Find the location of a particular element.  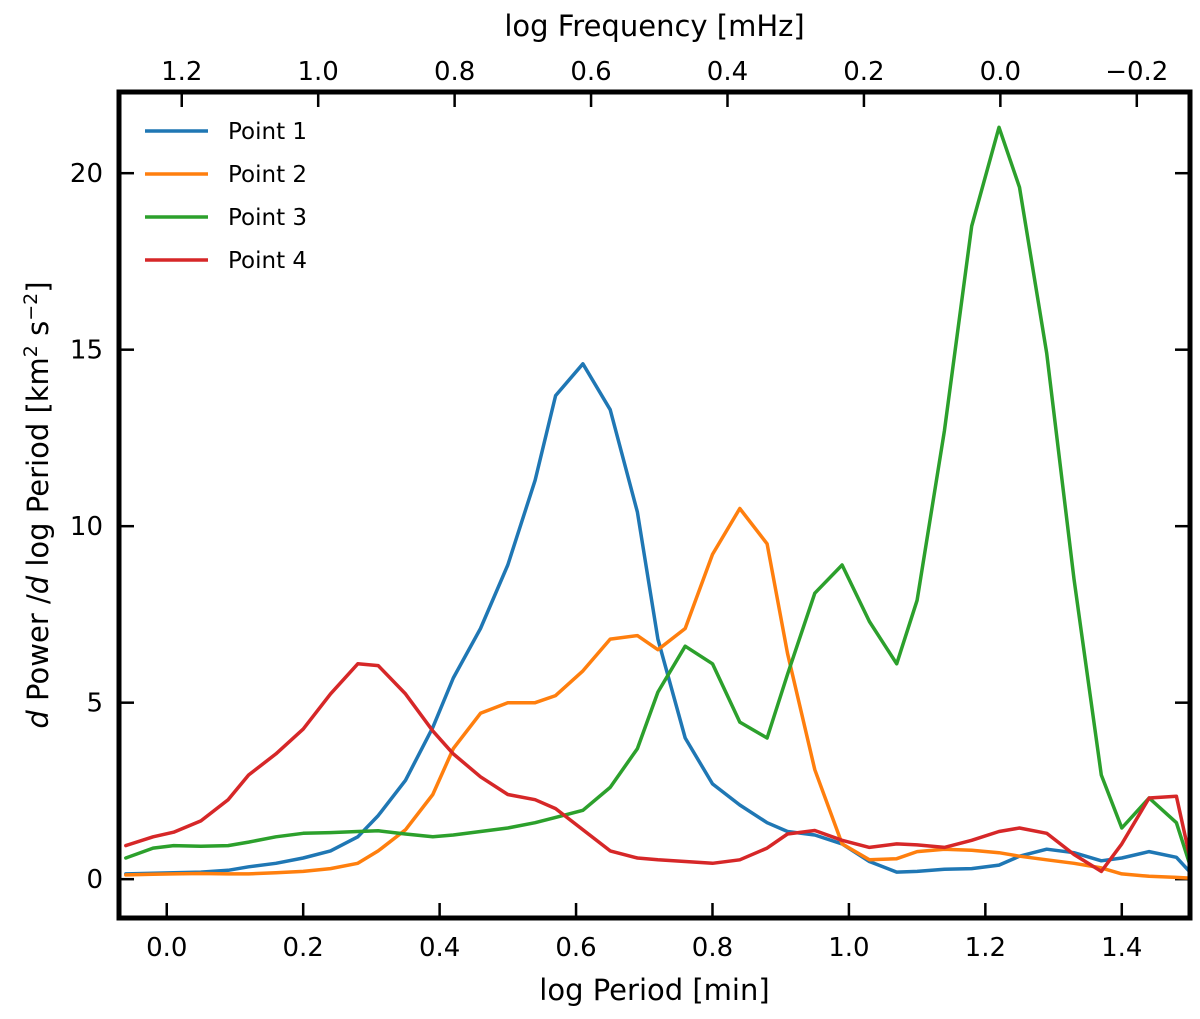

y-axis-title-d2: d is located at coordinates (38, 584).